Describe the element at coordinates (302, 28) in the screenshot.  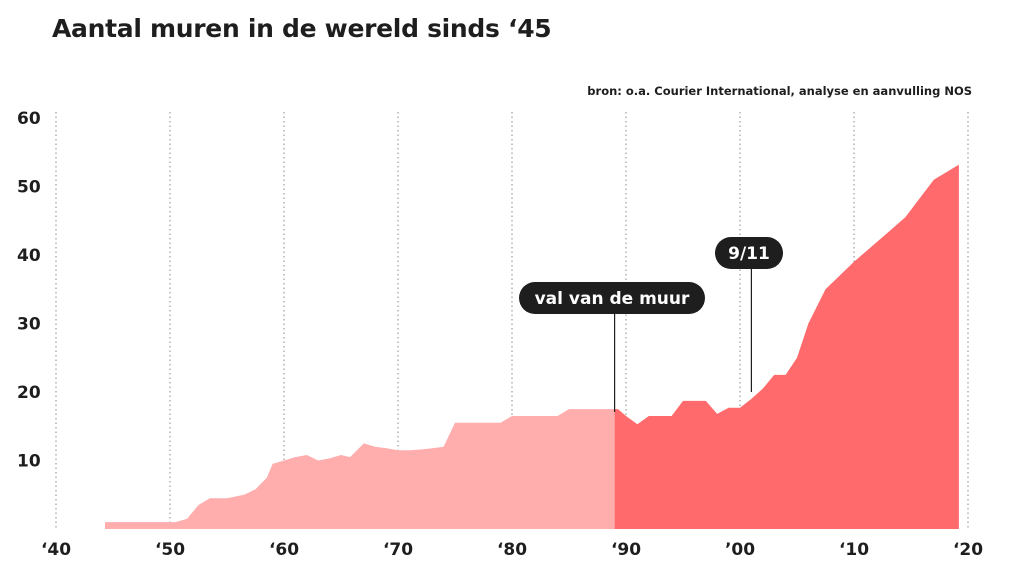
I see `chart-title: Aantal muren in de wereld sinds ‘45` at that location.